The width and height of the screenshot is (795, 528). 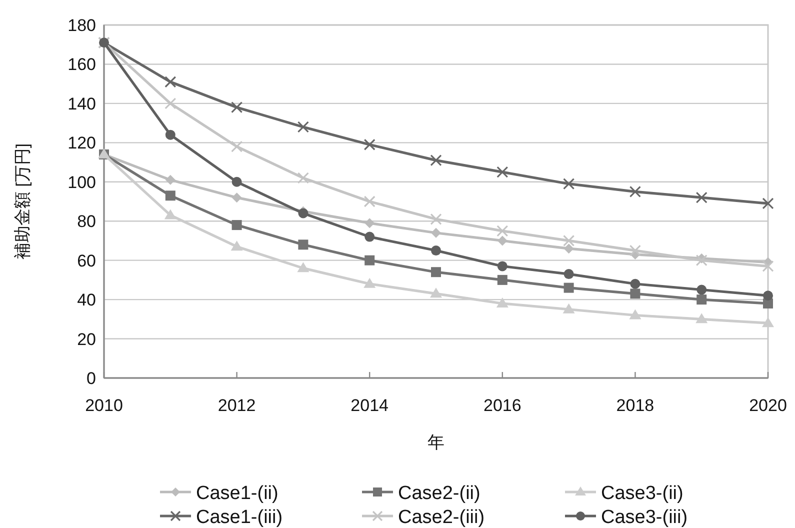 What do you see at coordinates (635, 405) in the screenshot?
I see `x-tick-label: 2018` at bounding box center [635, 405].